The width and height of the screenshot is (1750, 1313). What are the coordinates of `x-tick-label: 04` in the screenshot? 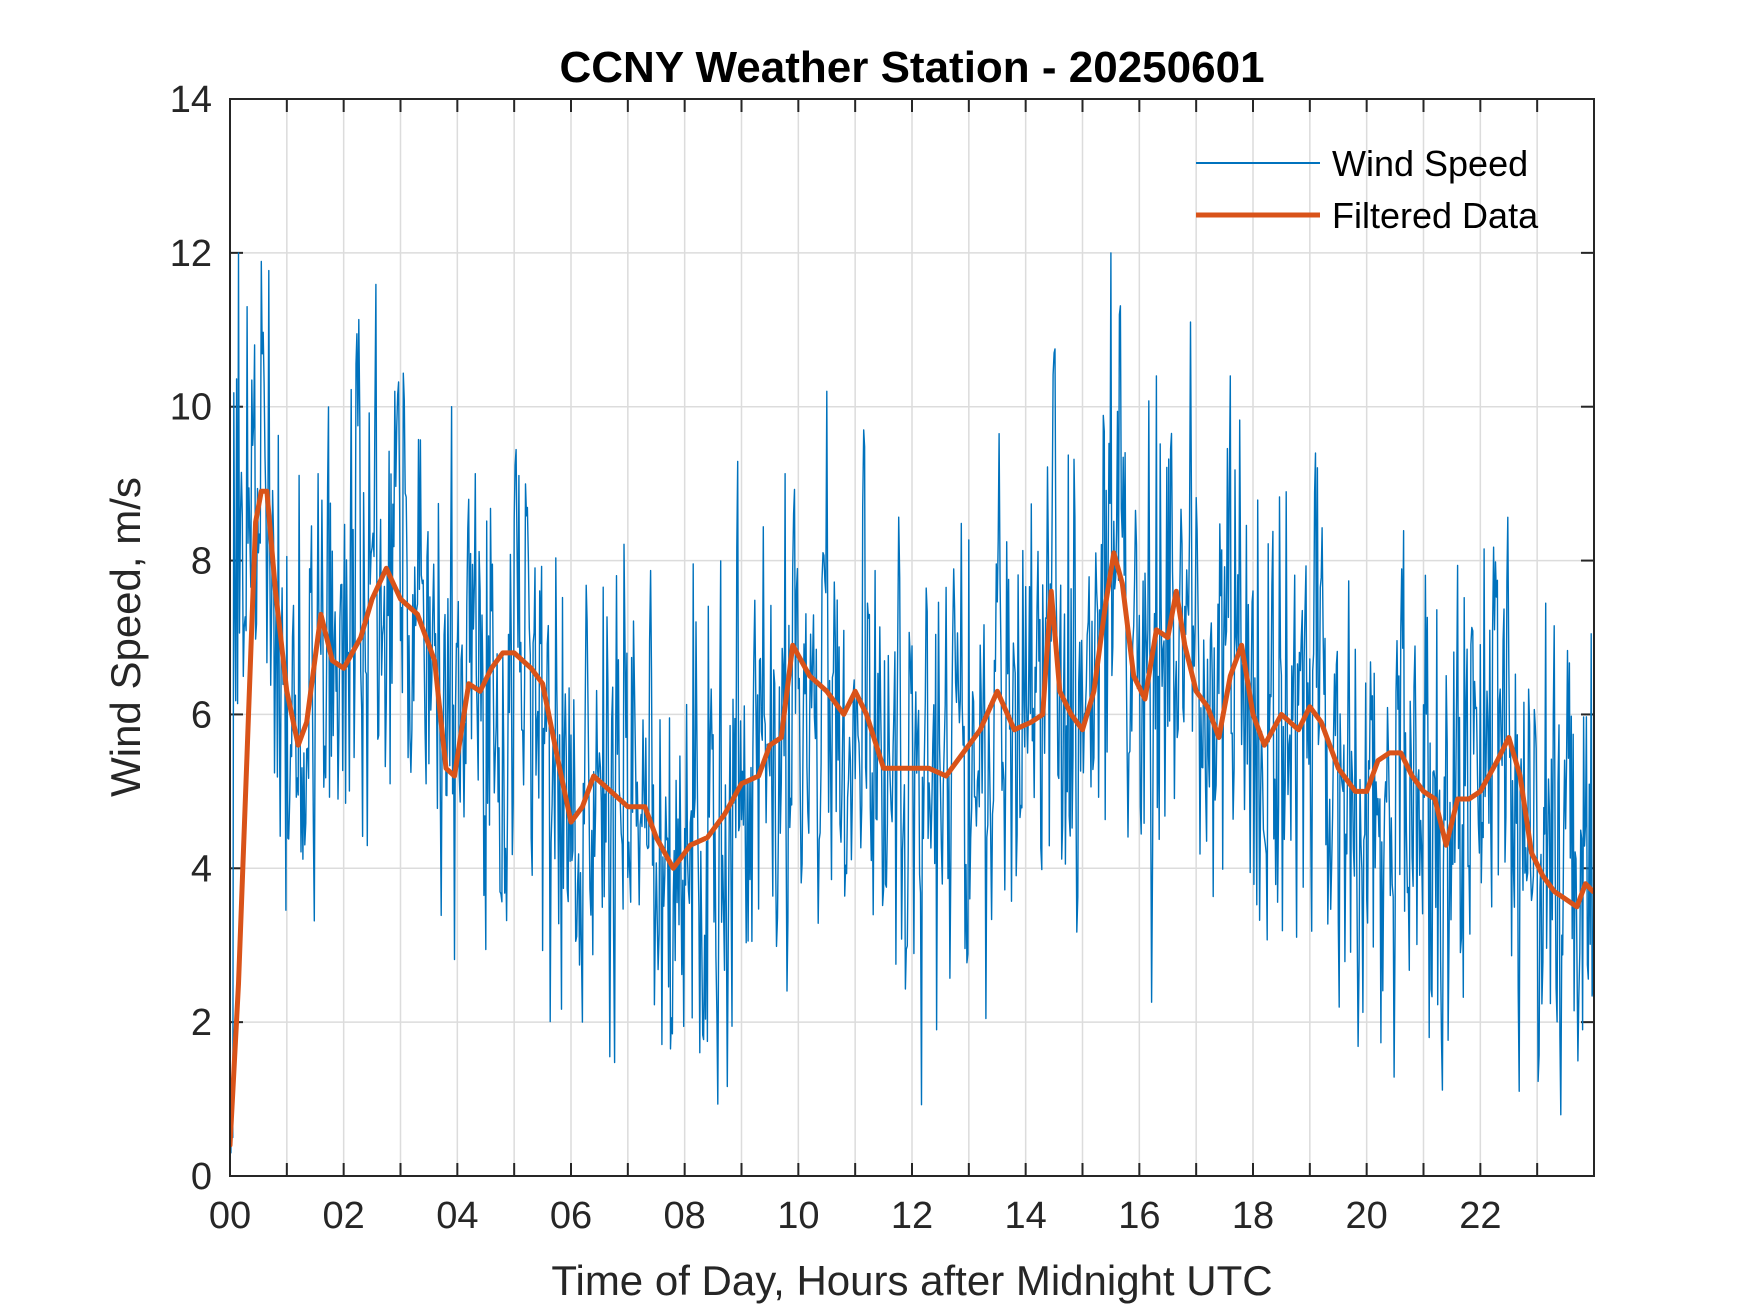 It's located at (457, 1216).